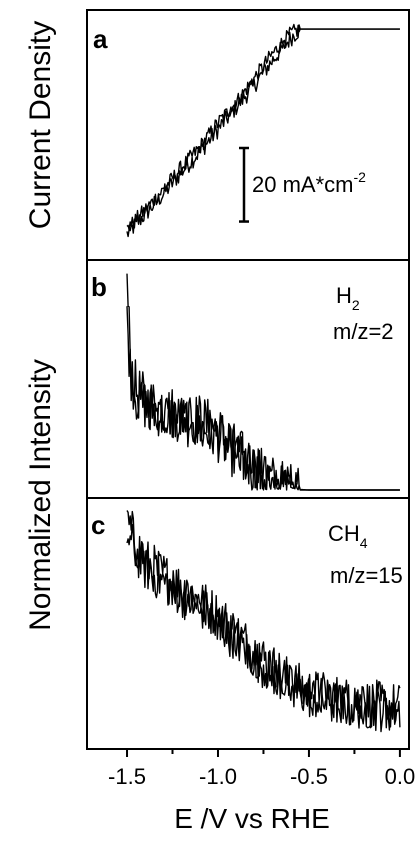  What do you see at coordinates (263, 398) in the screenshot?
I see `panel-b-series-2-line` at bounding box center [263, 398].